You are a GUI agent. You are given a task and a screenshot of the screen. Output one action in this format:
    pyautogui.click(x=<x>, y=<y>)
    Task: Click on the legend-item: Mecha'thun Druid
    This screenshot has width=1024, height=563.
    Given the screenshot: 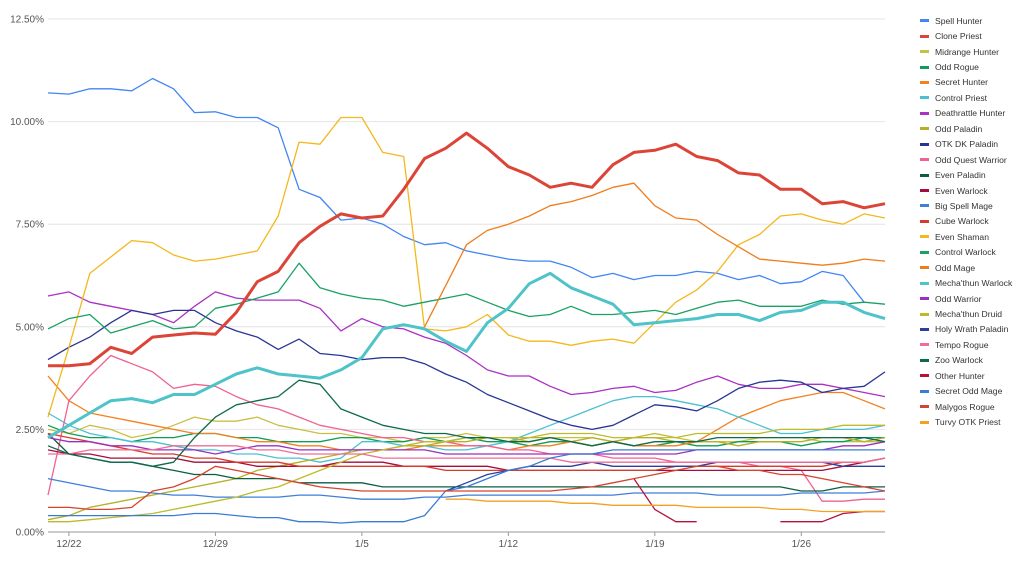 What is the action you would take?
    pyautogui.click(x=971, y=313)
    